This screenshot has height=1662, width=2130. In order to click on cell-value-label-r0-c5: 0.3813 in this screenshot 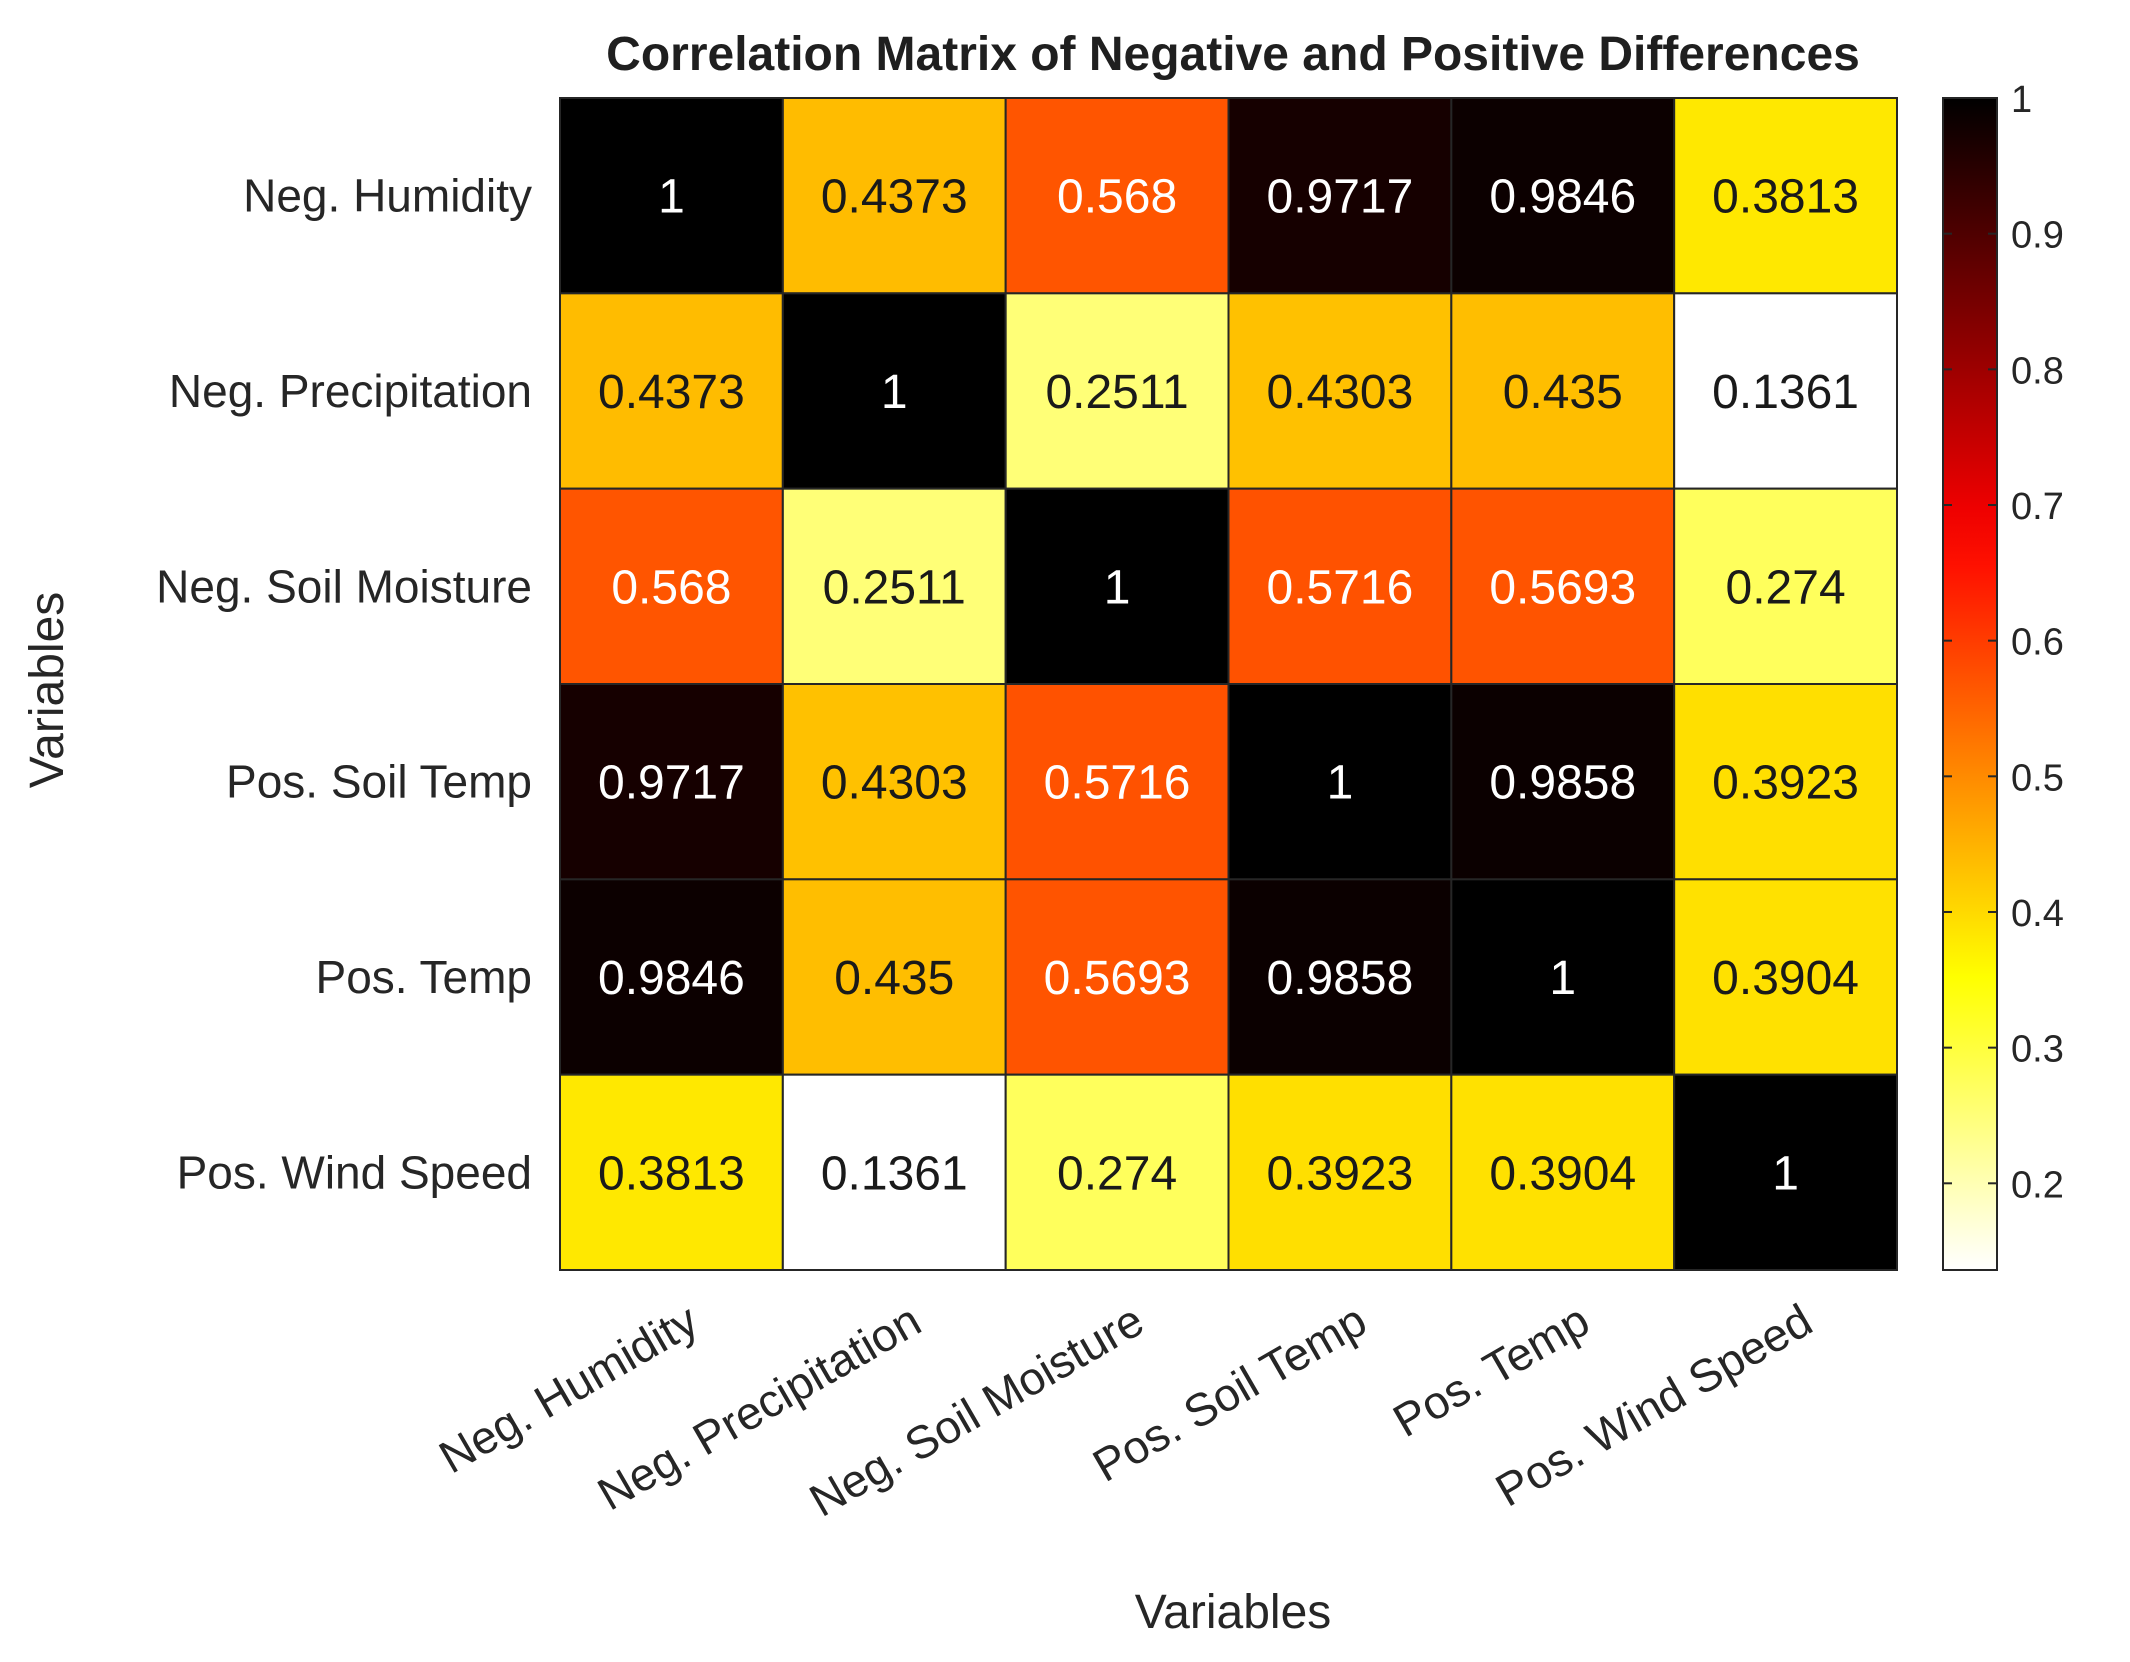, I will do `click(1785, 197)`.